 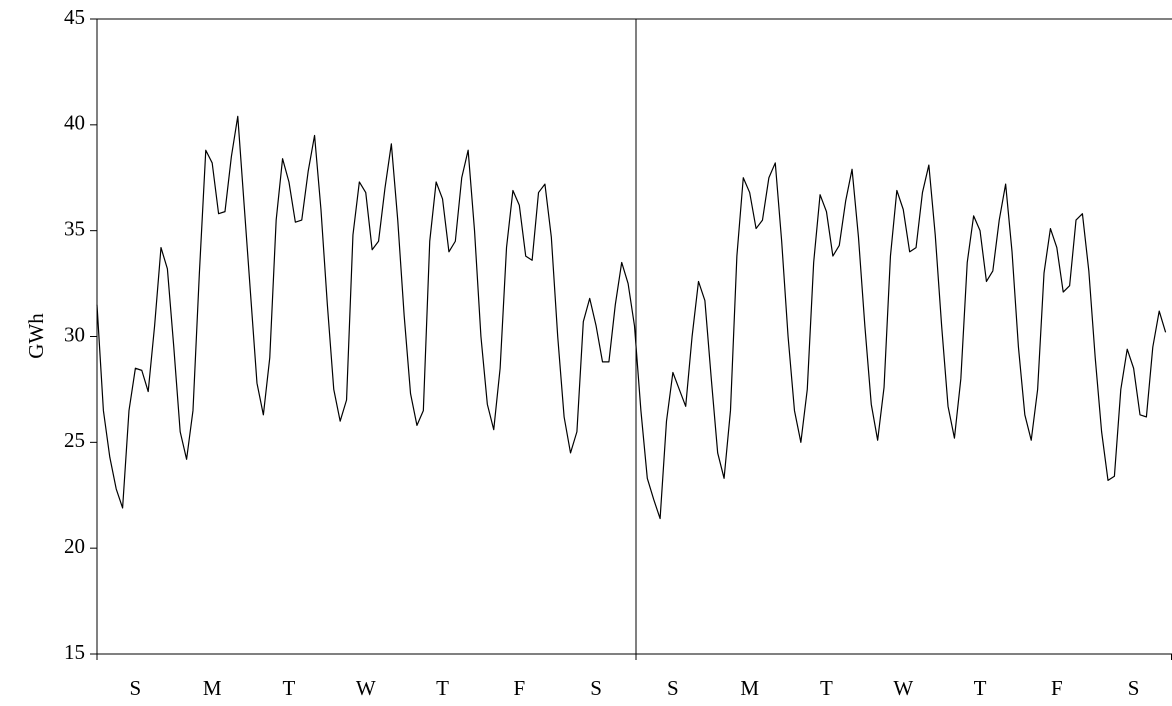 What do you see at coordinates (74, 123) in the screenshot?
I see `y-tick-label: 40` at bounding box center [74, 123].